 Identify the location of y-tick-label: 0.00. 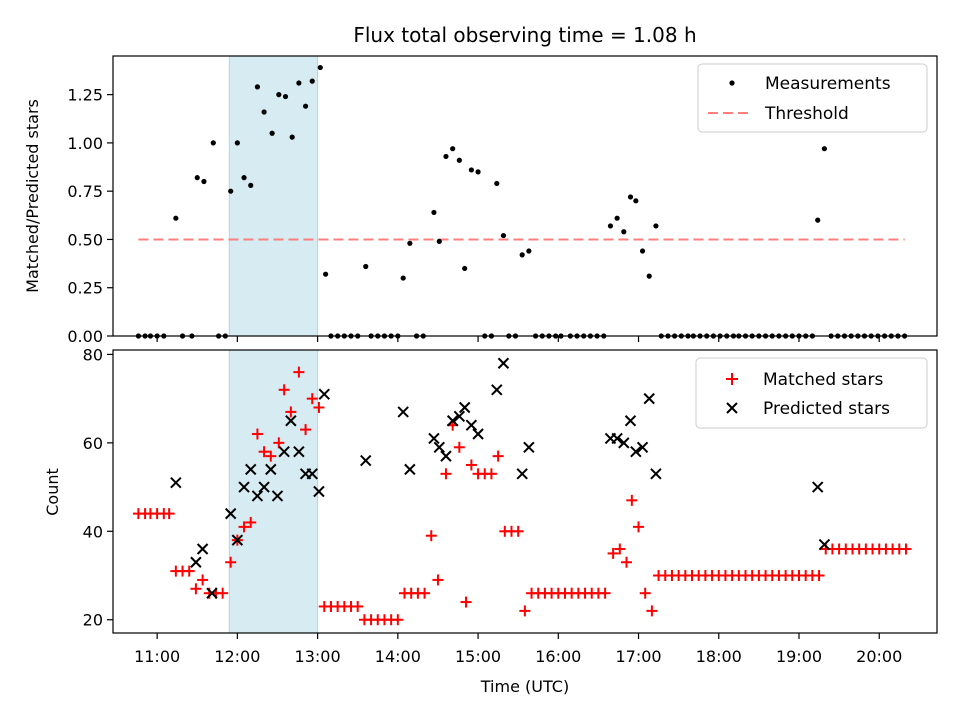
(85, 336).